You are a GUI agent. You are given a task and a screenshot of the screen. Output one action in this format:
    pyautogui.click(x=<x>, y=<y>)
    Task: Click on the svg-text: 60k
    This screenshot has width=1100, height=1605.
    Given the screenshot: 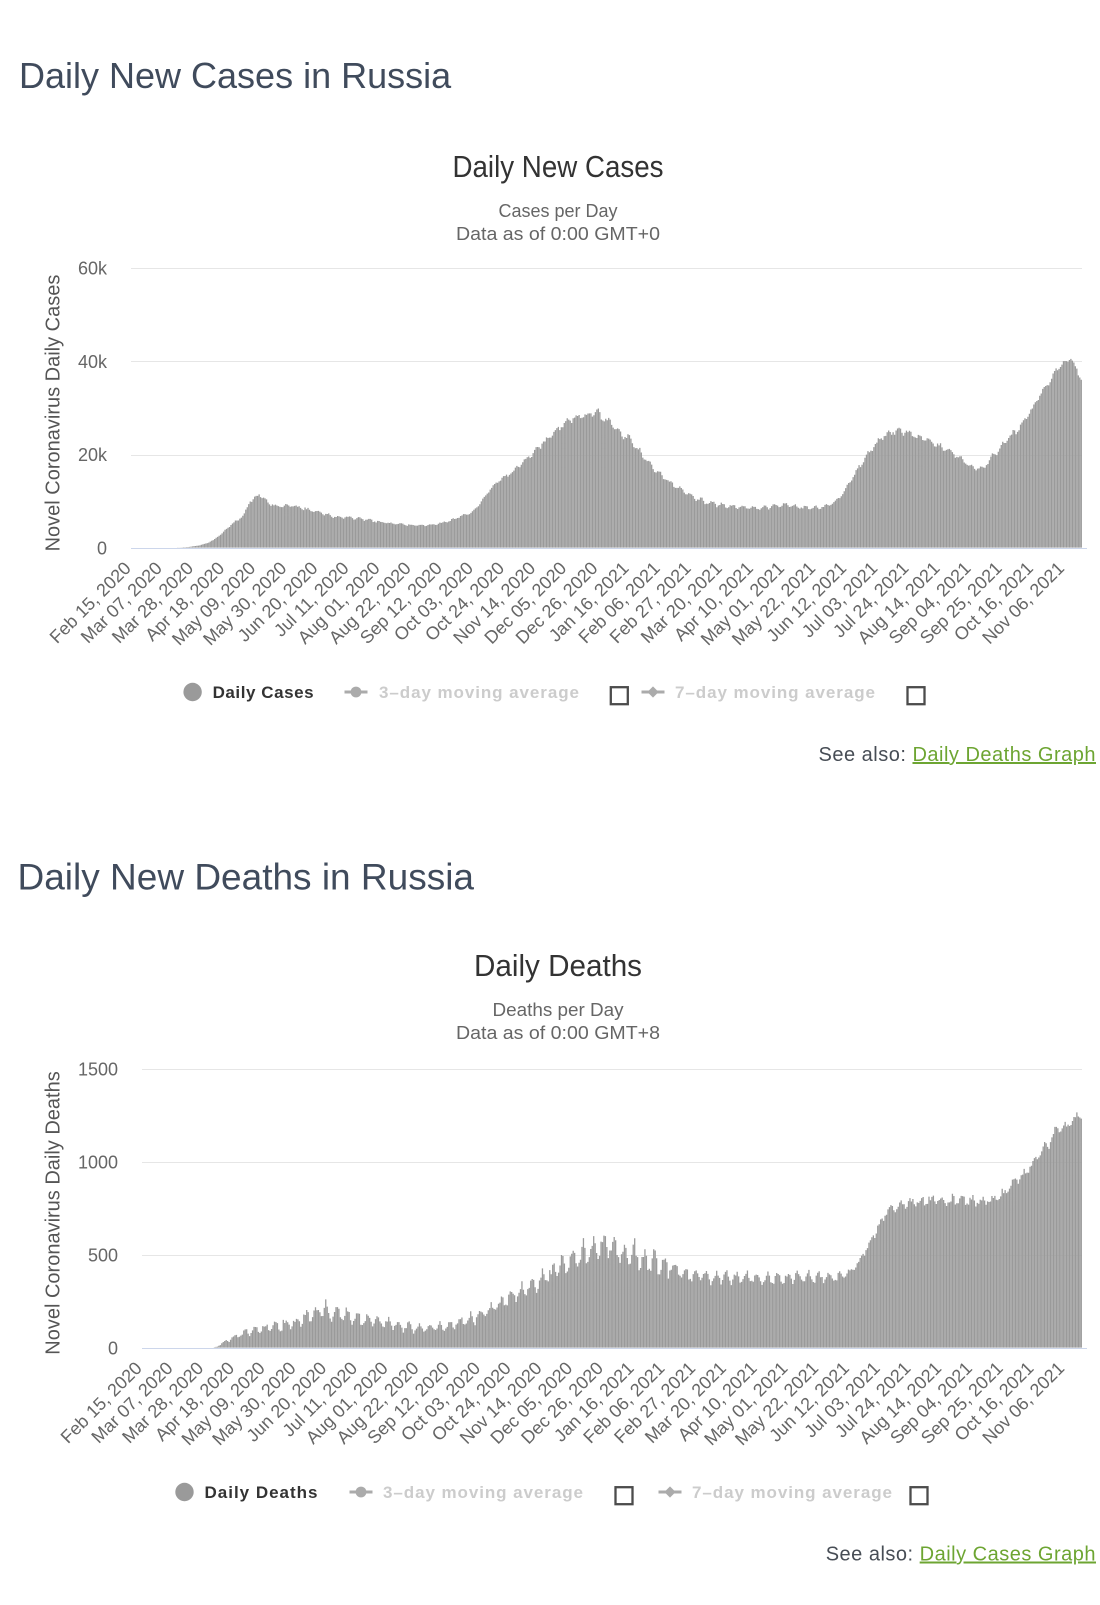 What is the action you would take?
    pyautogui.click(x=93, y=269)
    